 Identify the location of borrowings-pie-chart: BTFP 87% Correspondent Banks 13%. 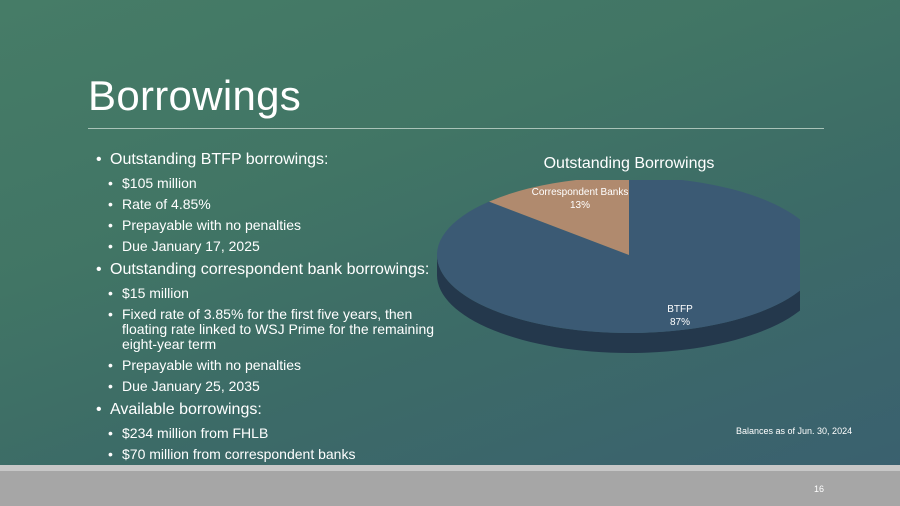
(618, 266).